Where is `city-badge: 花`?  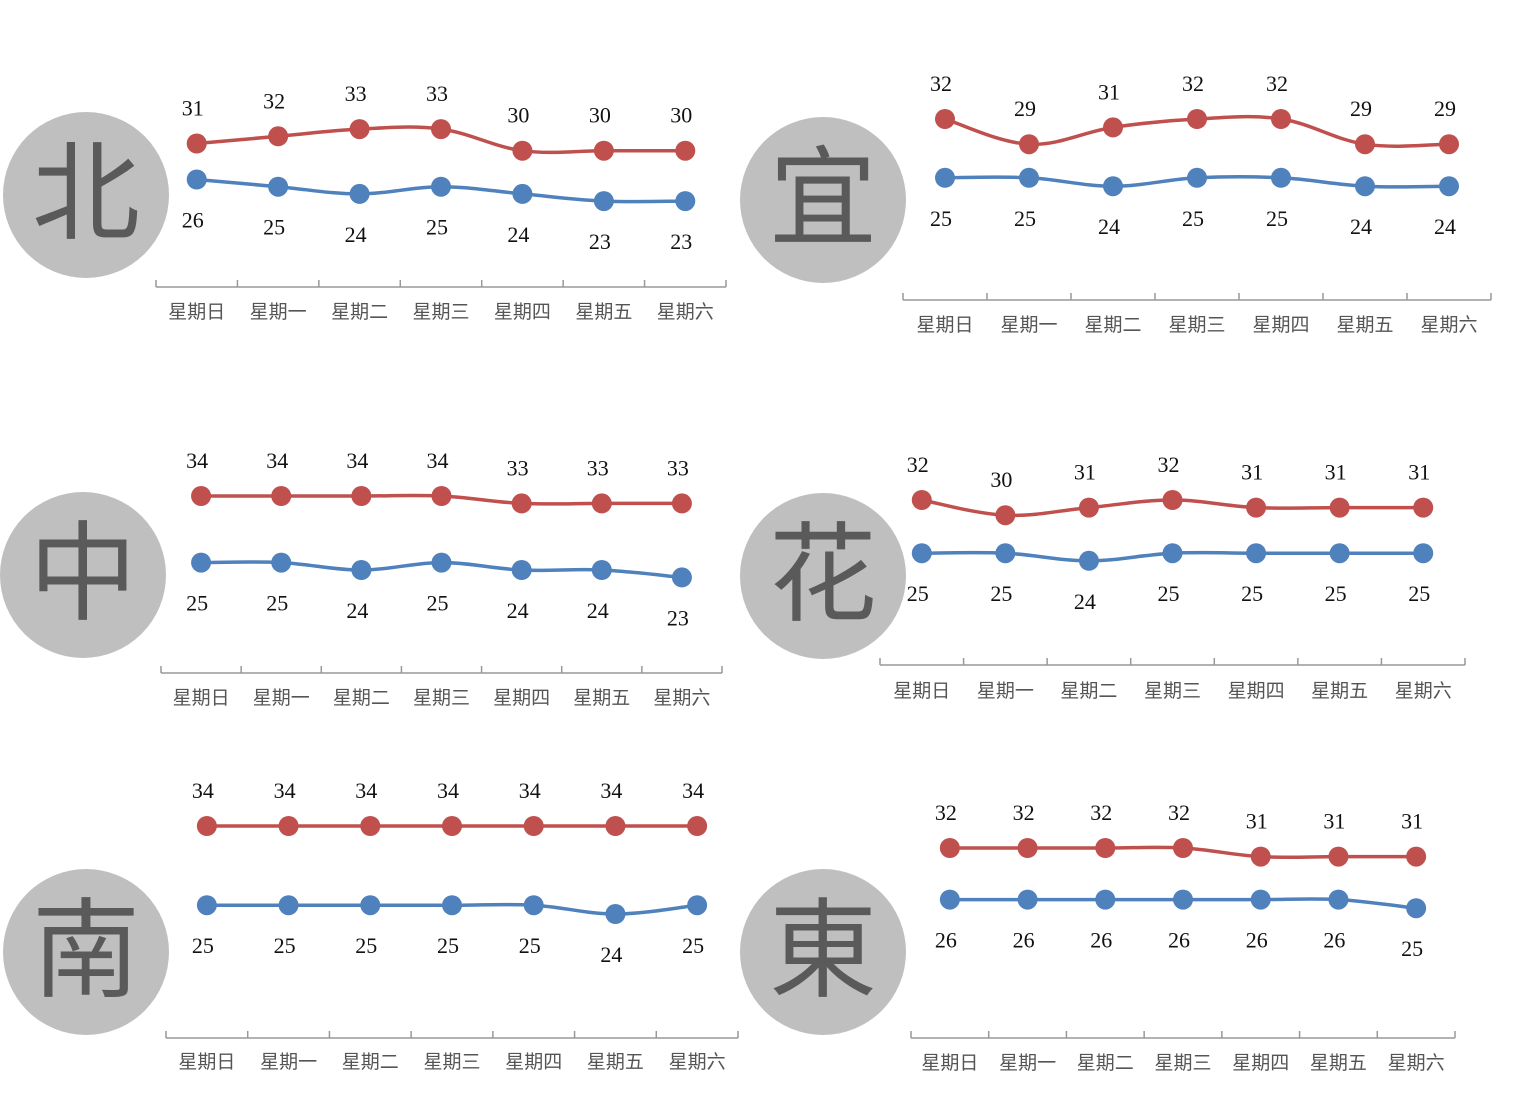 city-badge: 花 is located at coordinates (823, 576).